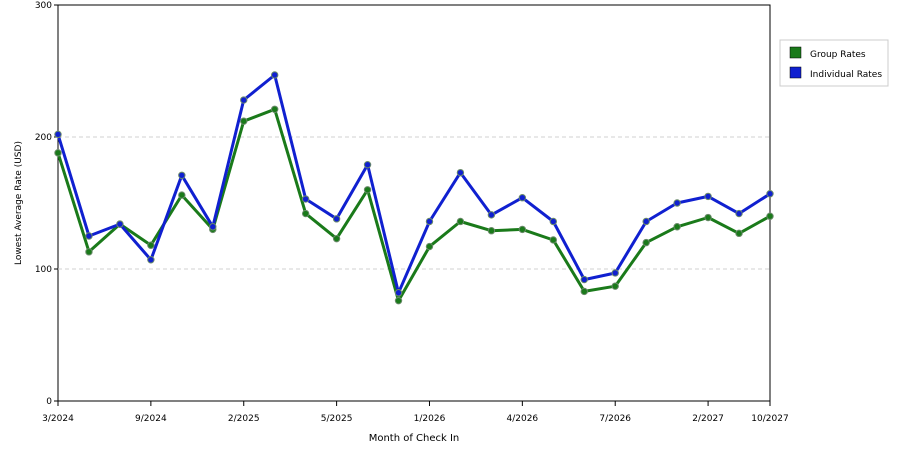 Image resolution: width=900 pixels, height=454 pixels. I want to click on legend-swatch-group, so click(795, 52).